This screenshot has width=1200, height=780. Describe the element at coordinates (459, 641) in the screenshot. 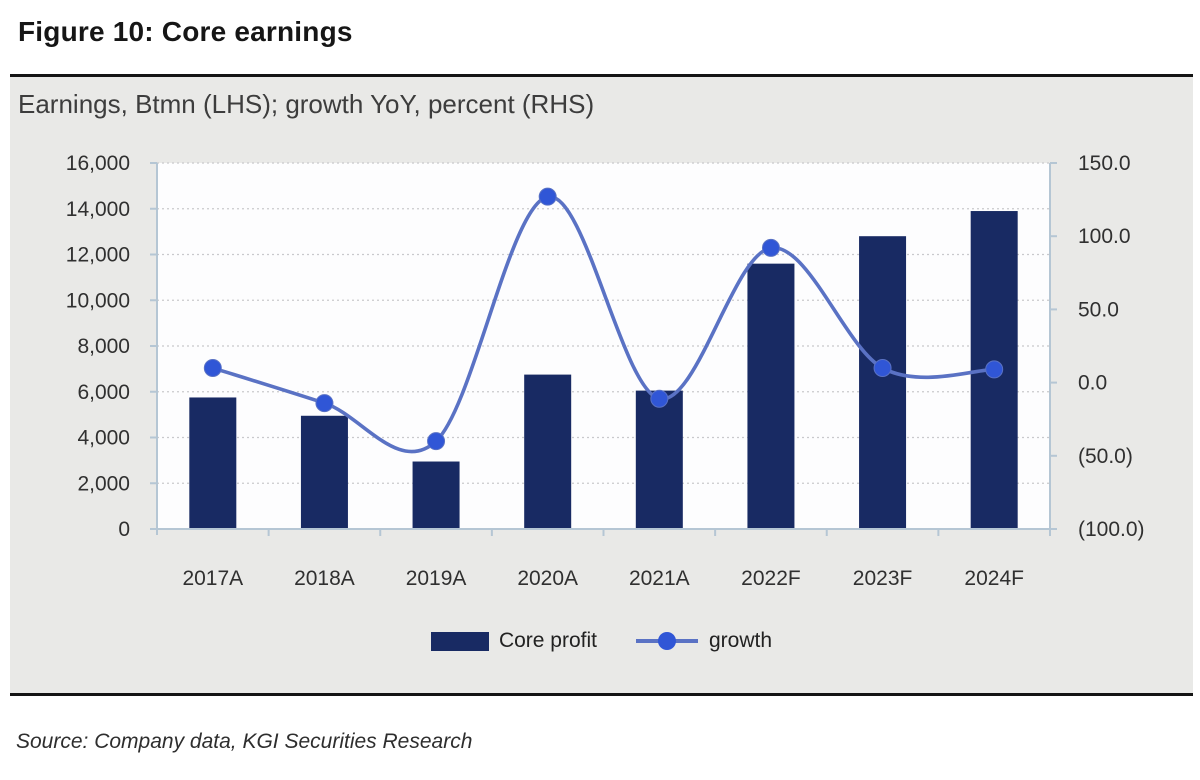

I see `legend-bar-swatch` at that location.